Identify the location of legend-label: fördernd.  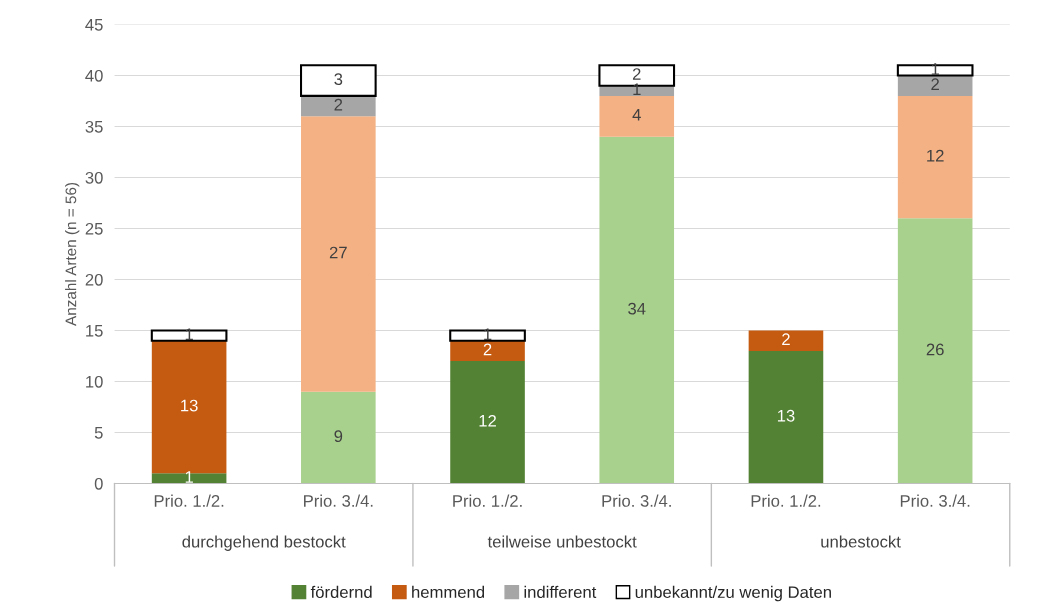
(341, 592).